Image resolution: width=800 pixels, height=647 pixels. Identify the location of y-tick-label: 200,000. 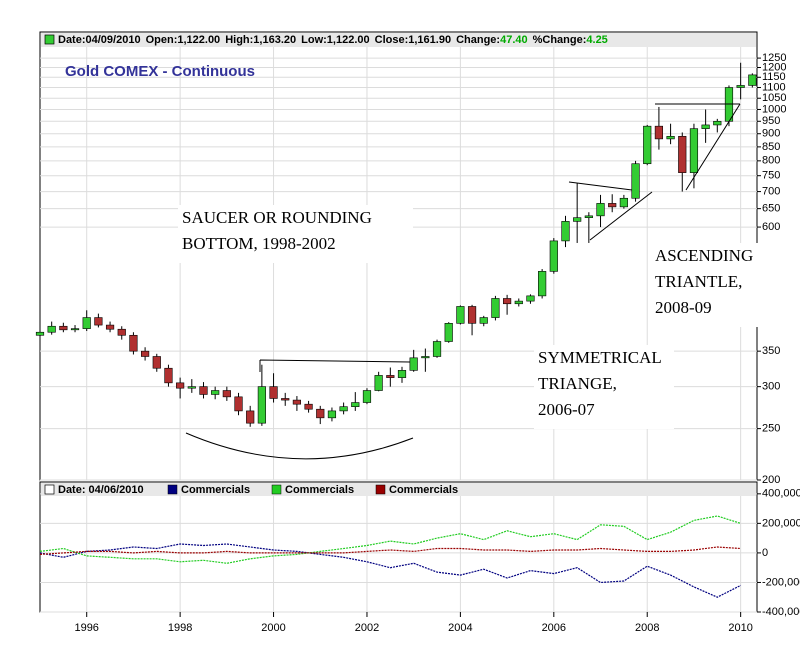
(781, 523).